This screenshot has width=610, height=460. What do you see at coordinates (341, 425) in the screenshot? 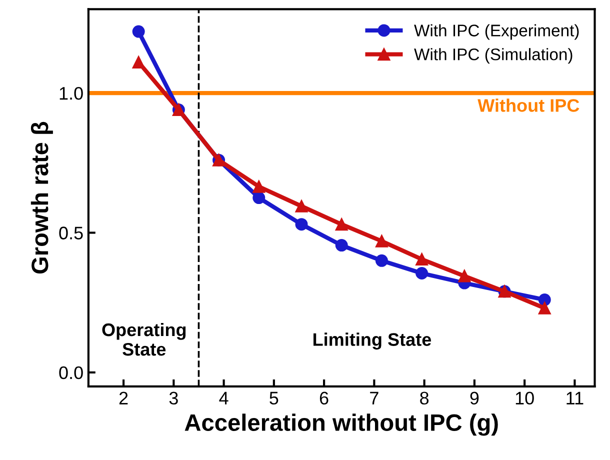
I see `x-axis-title: Acceleration without IPC (g)` at bounding box center [341, 425].